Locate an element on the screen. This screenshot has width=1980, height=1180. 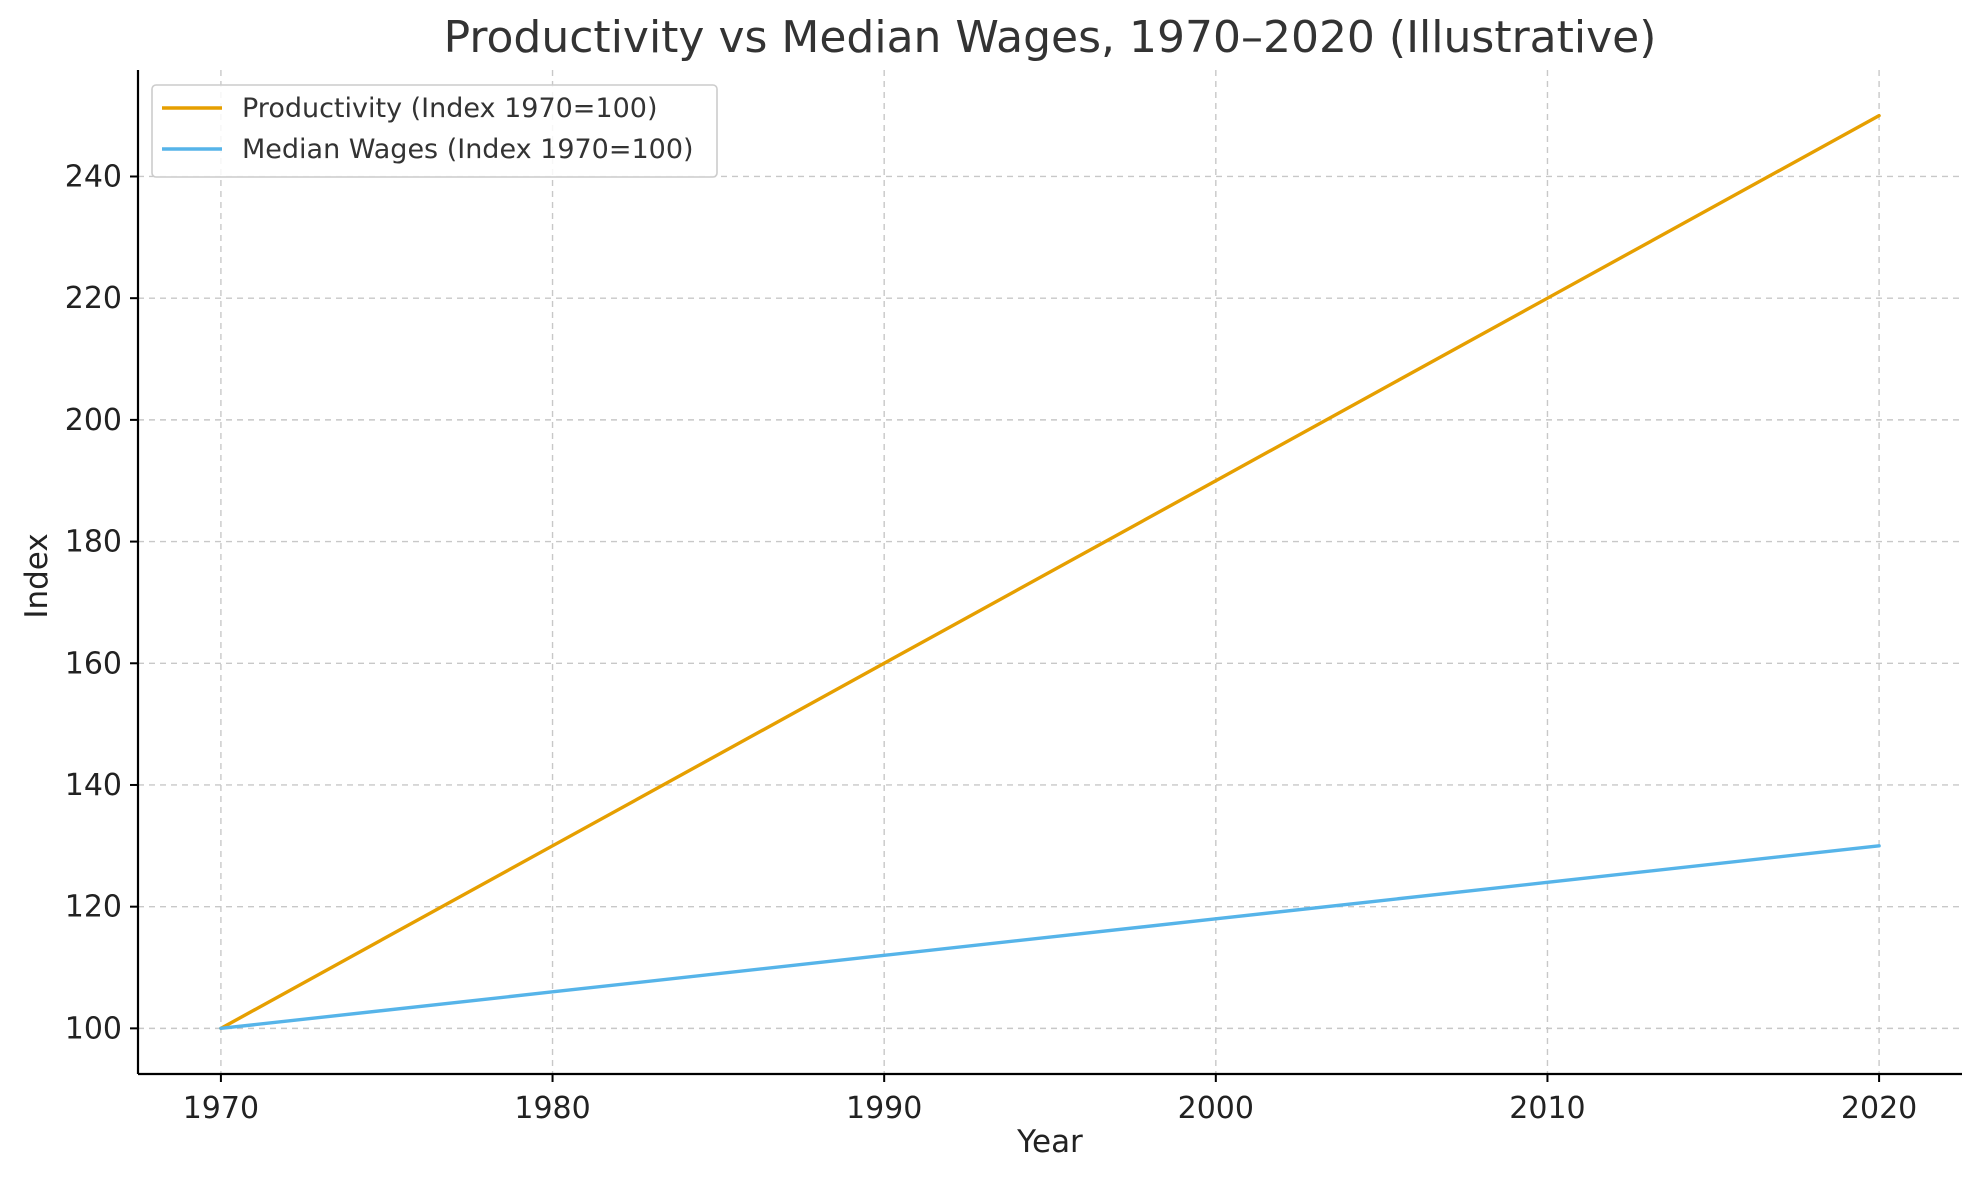
legend-box is located at coordinates (434, 131).